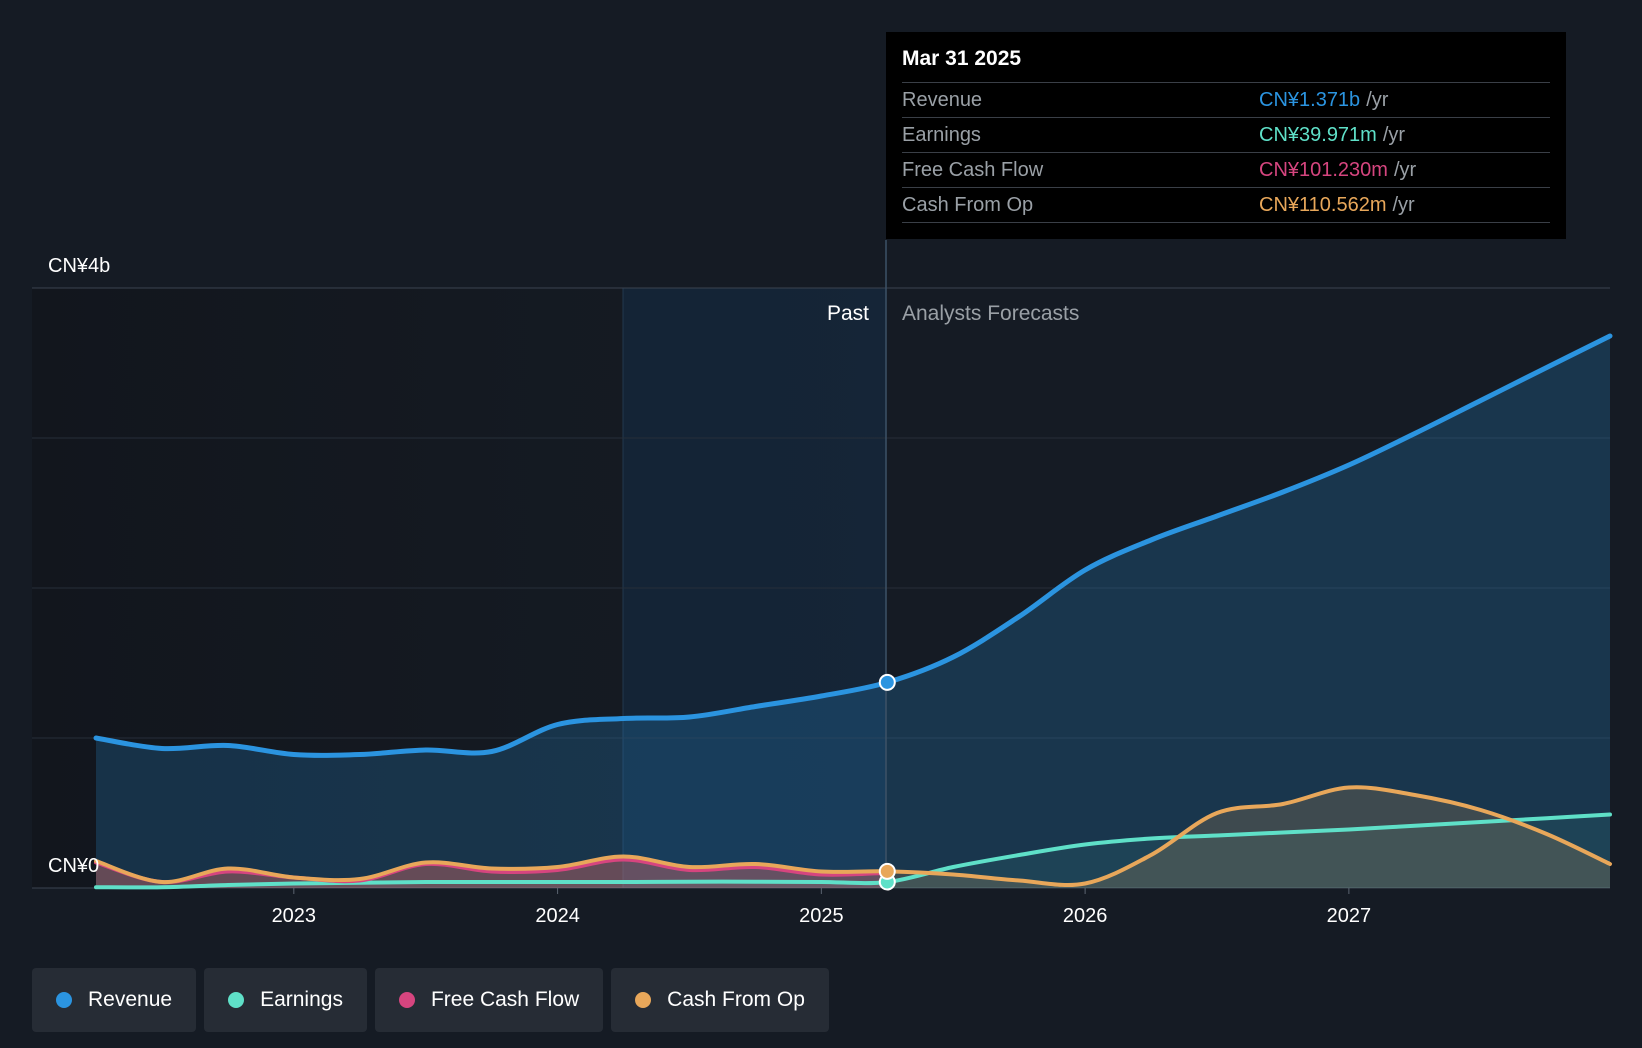 The width and height of the screenshot is (1642, 1048). I want to click on legend-label: Free Cash Flow, so click(505, 999).